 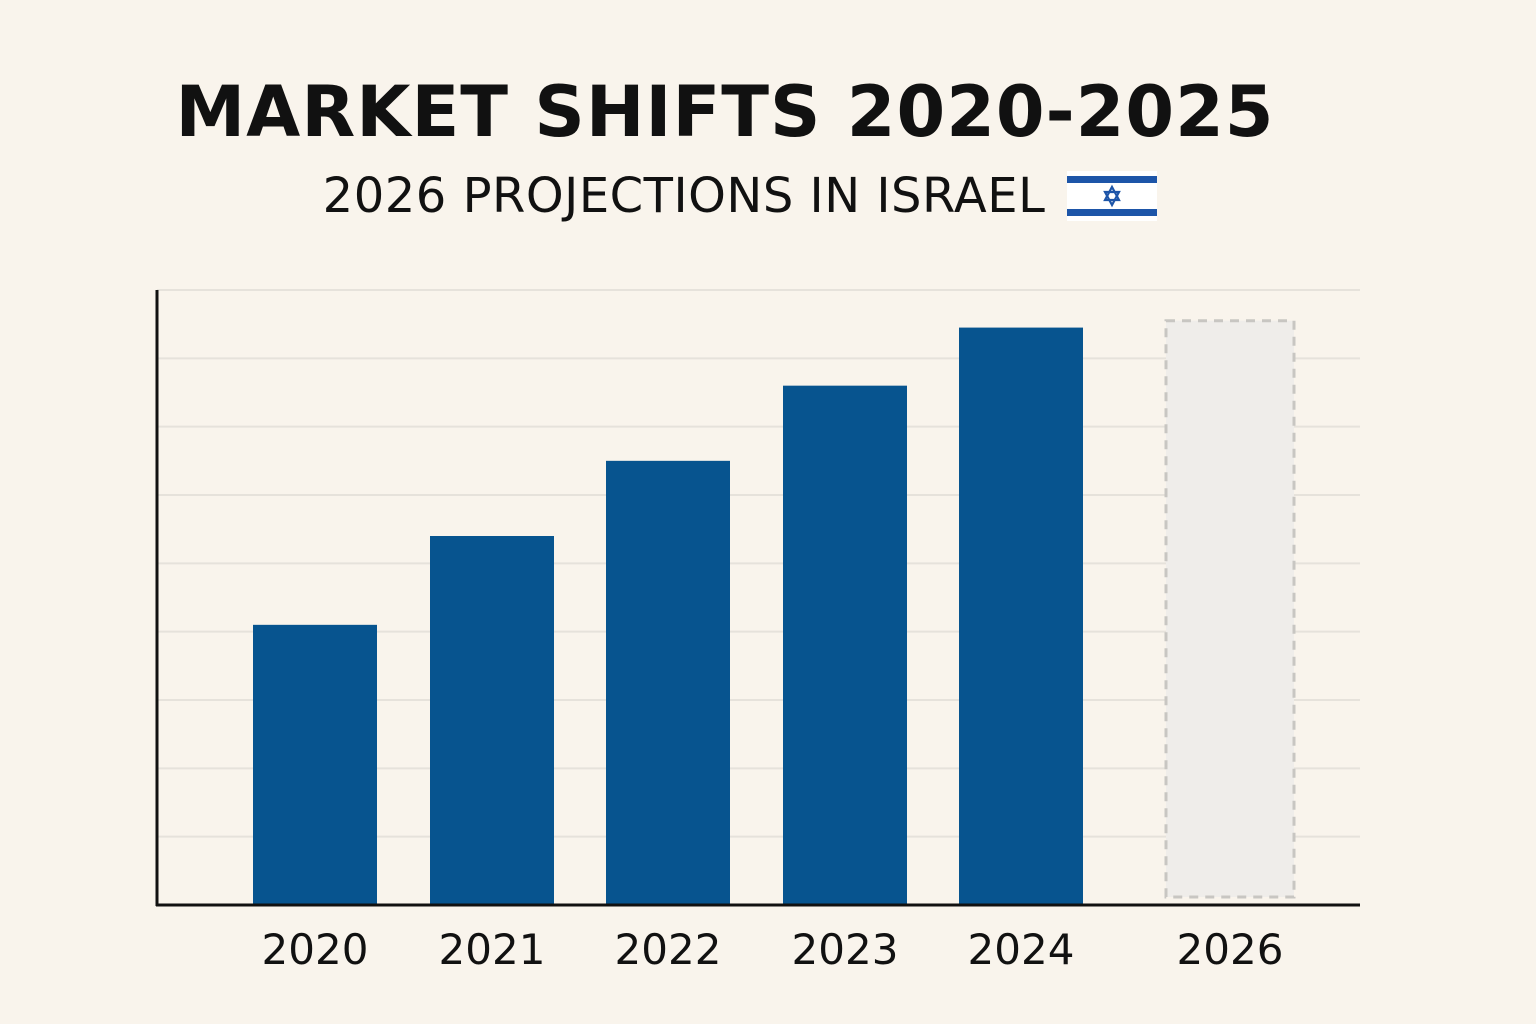 I want to click on x-tick-labels: 2020 2021 2022 2023 2024 2026, so click(x=773, y=949).